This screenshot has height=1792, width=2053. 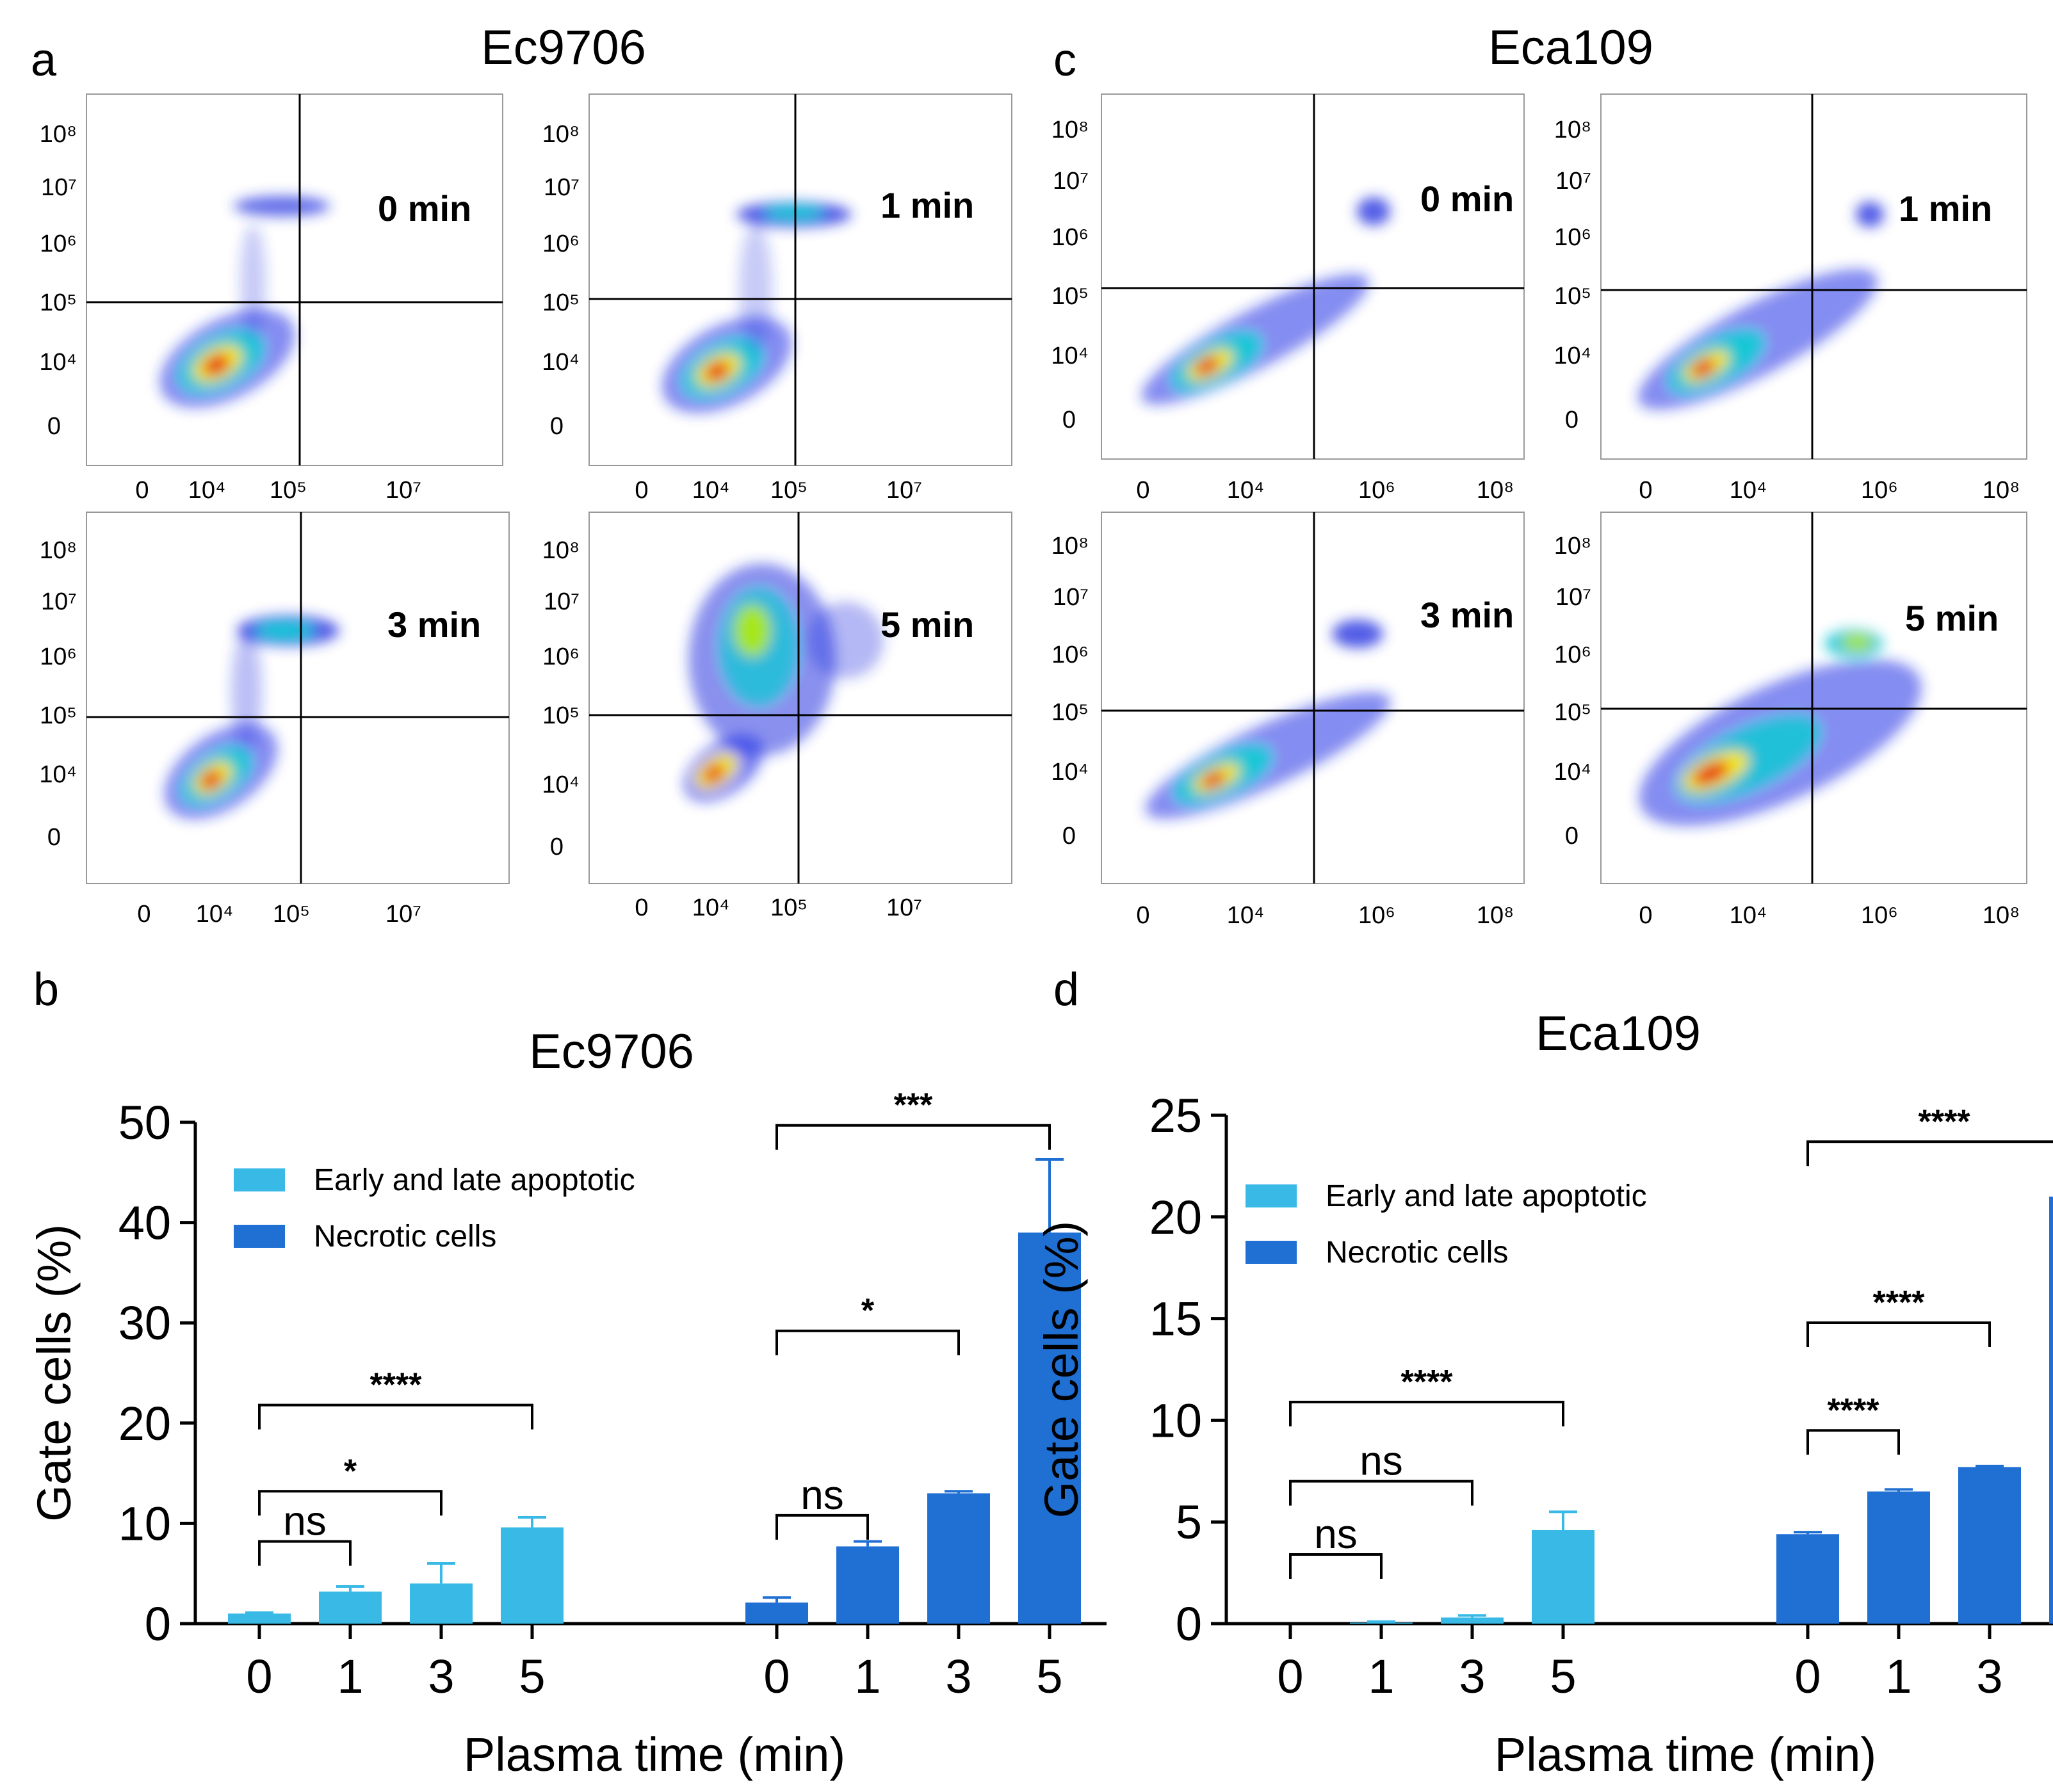 What do you see at coordinates (144, 1323) in the screenshot?
I see `y-tick-label: 30` at bounding box center [144, 1323].